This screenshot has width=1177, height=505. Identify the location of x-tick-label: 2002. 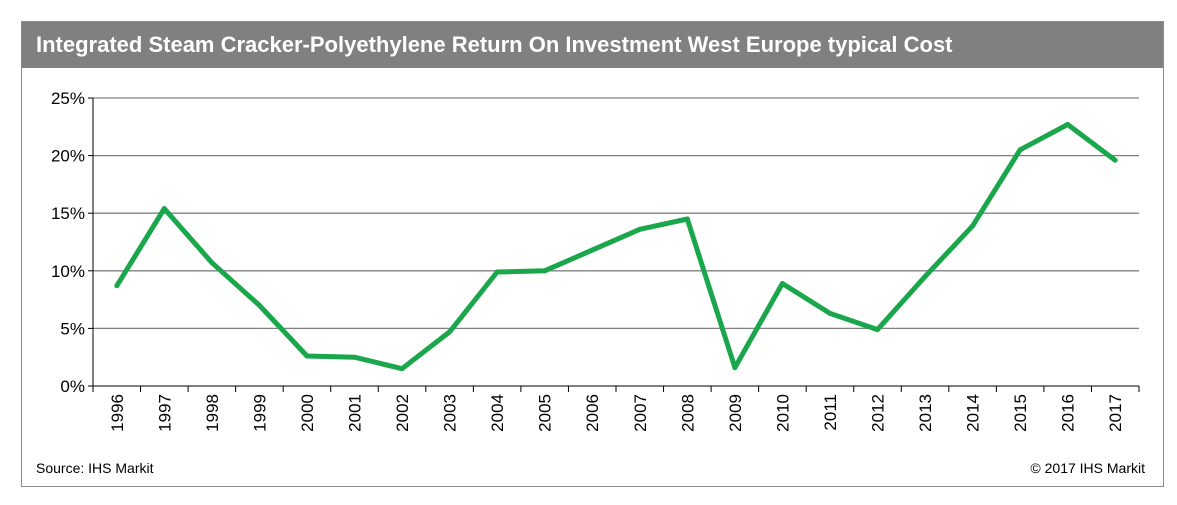
(402, 413).